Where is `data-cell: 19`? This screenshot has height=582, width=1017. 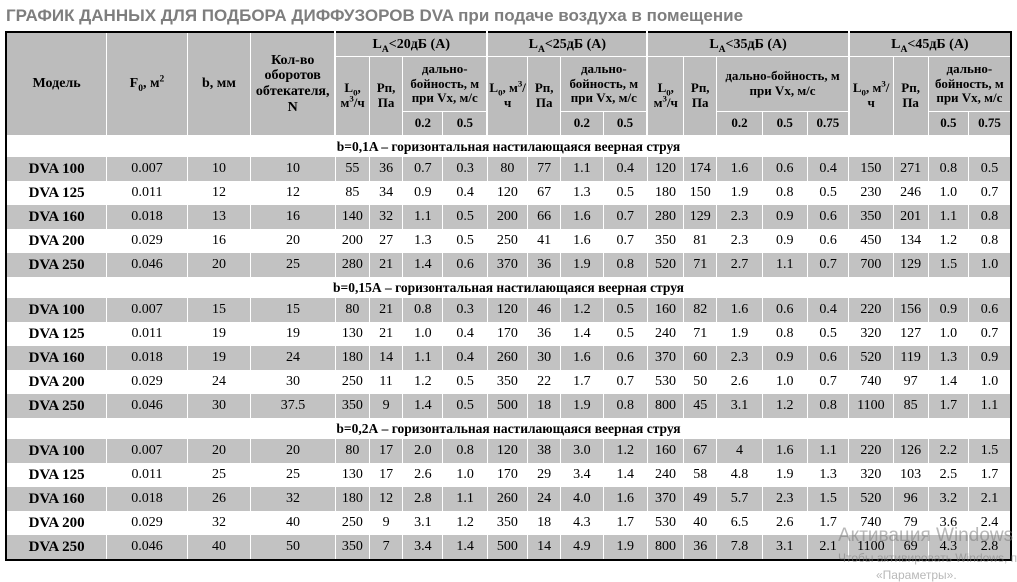 data-cell: 19 is located at coordinates (293, 334).